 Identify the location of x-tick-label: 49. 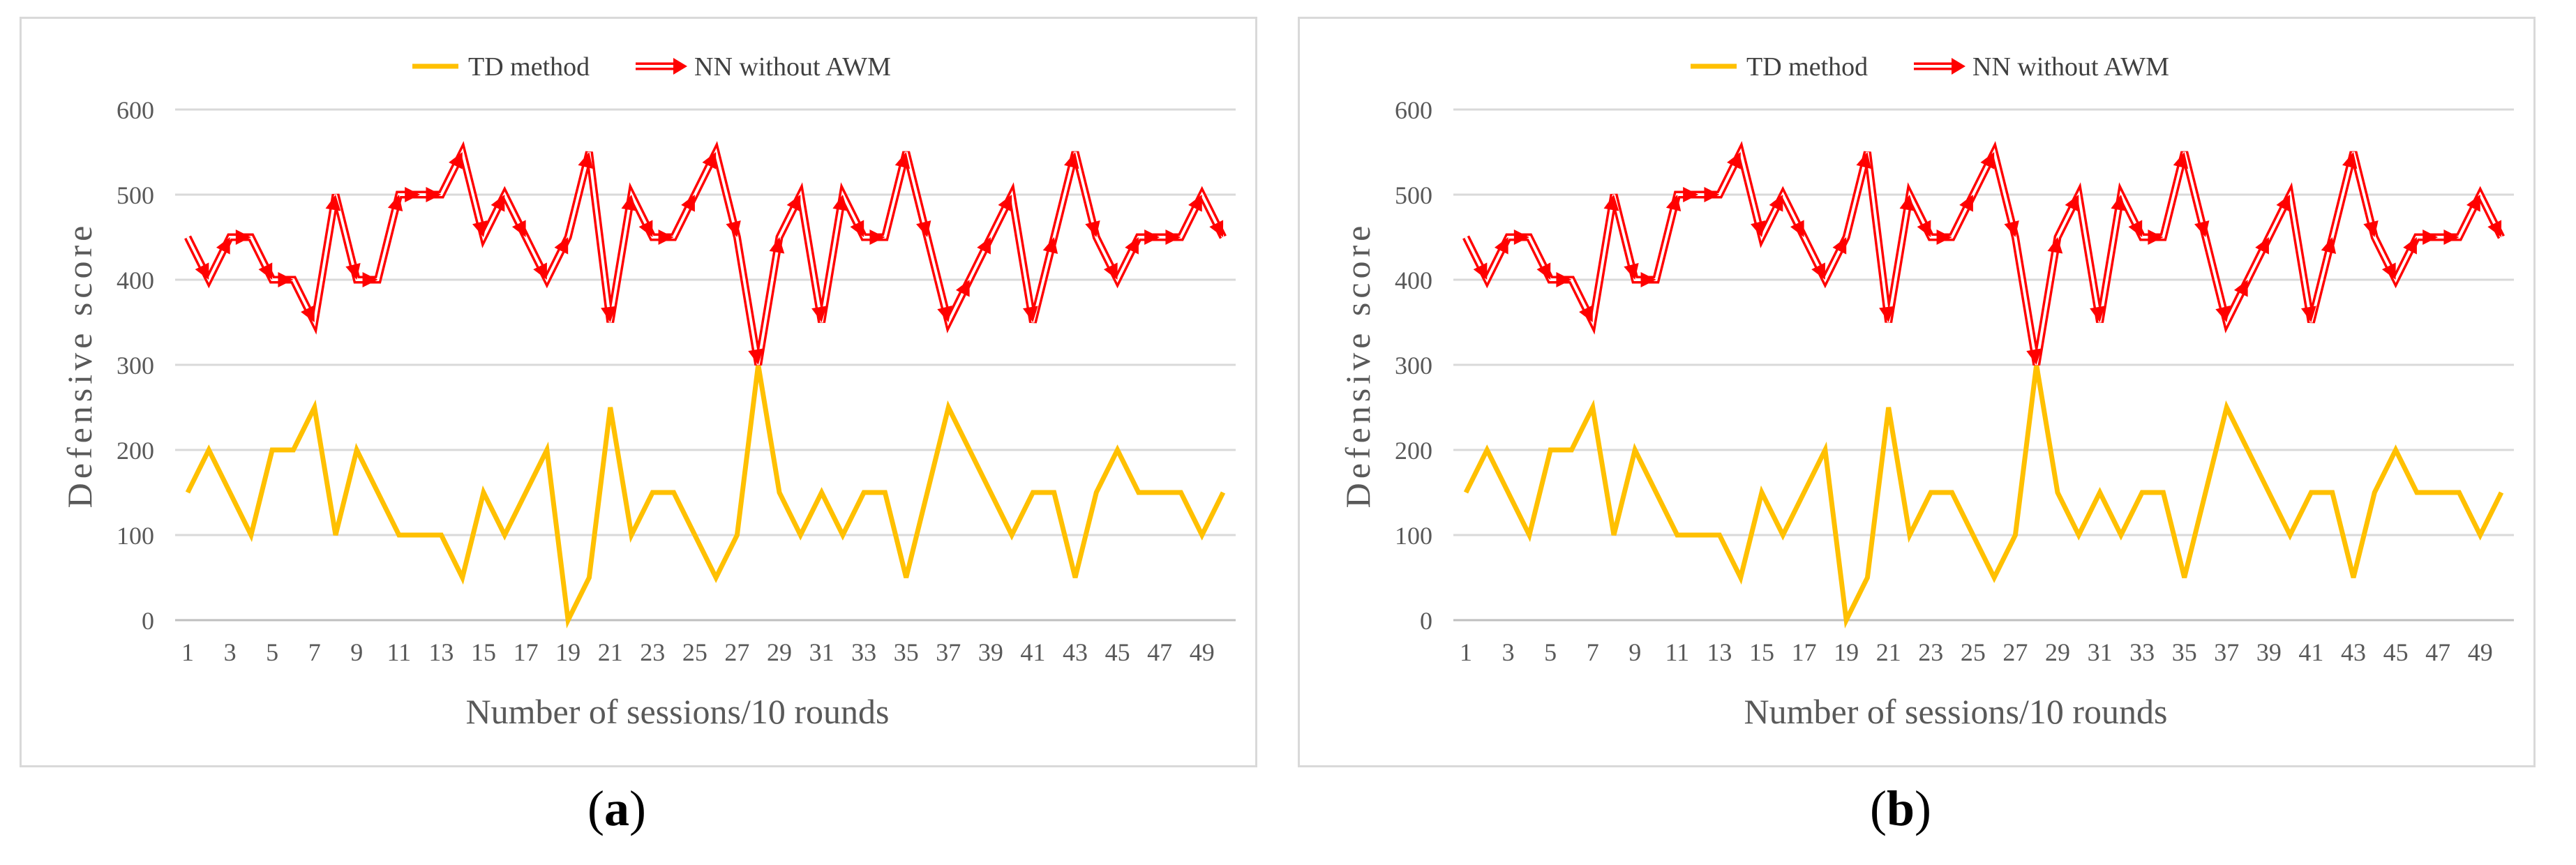
(1202, 652).